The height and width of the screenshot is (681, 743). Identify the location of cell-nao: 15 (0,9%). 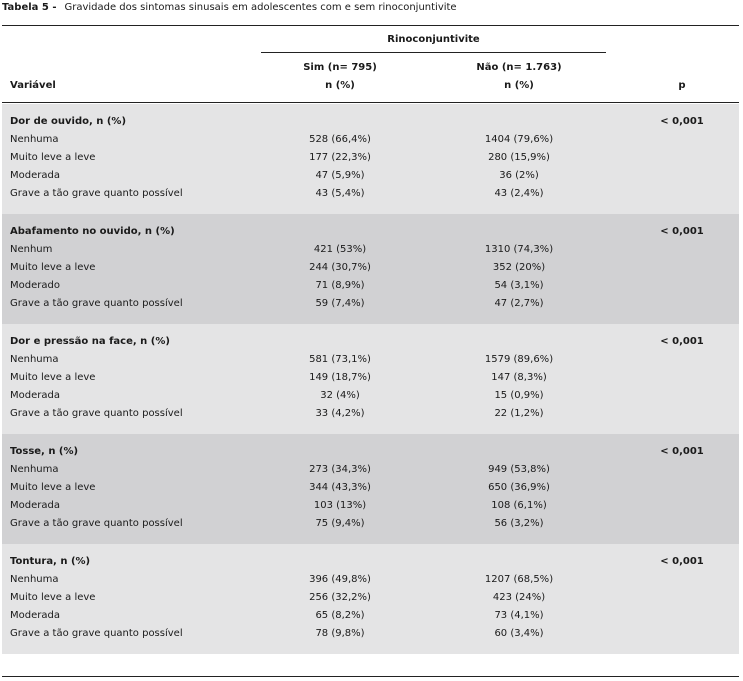
(519, 395).